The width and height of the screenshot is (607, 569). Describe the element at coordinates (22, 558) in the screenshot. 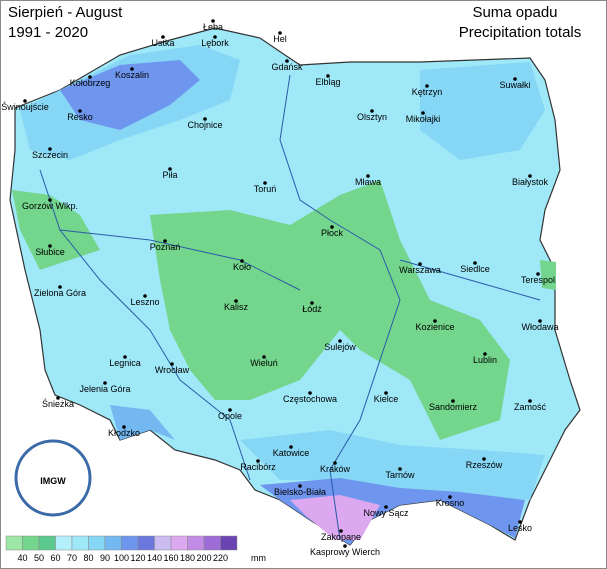

I see `legend-label: 40` at that location.